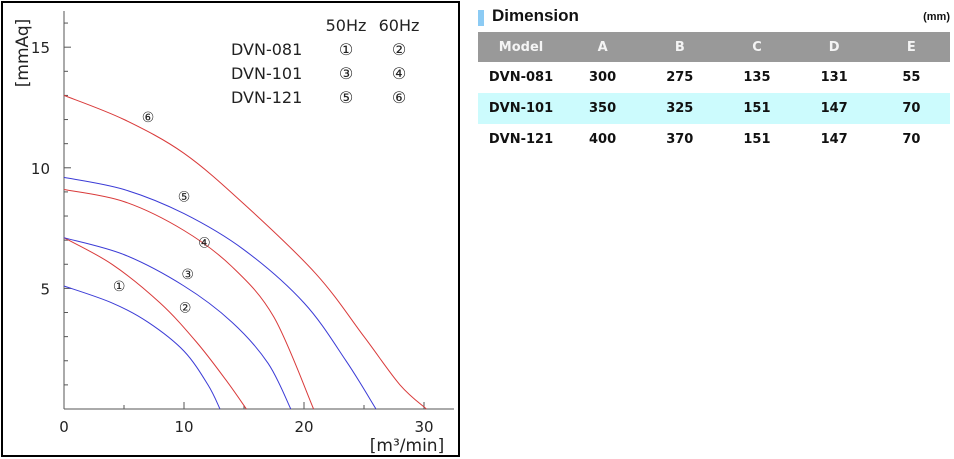 The width and height of the screenshot is (954, 459). Describe the element at coordinates (603, 108) in the screenshot. I see `cell-a: 350` at that location.